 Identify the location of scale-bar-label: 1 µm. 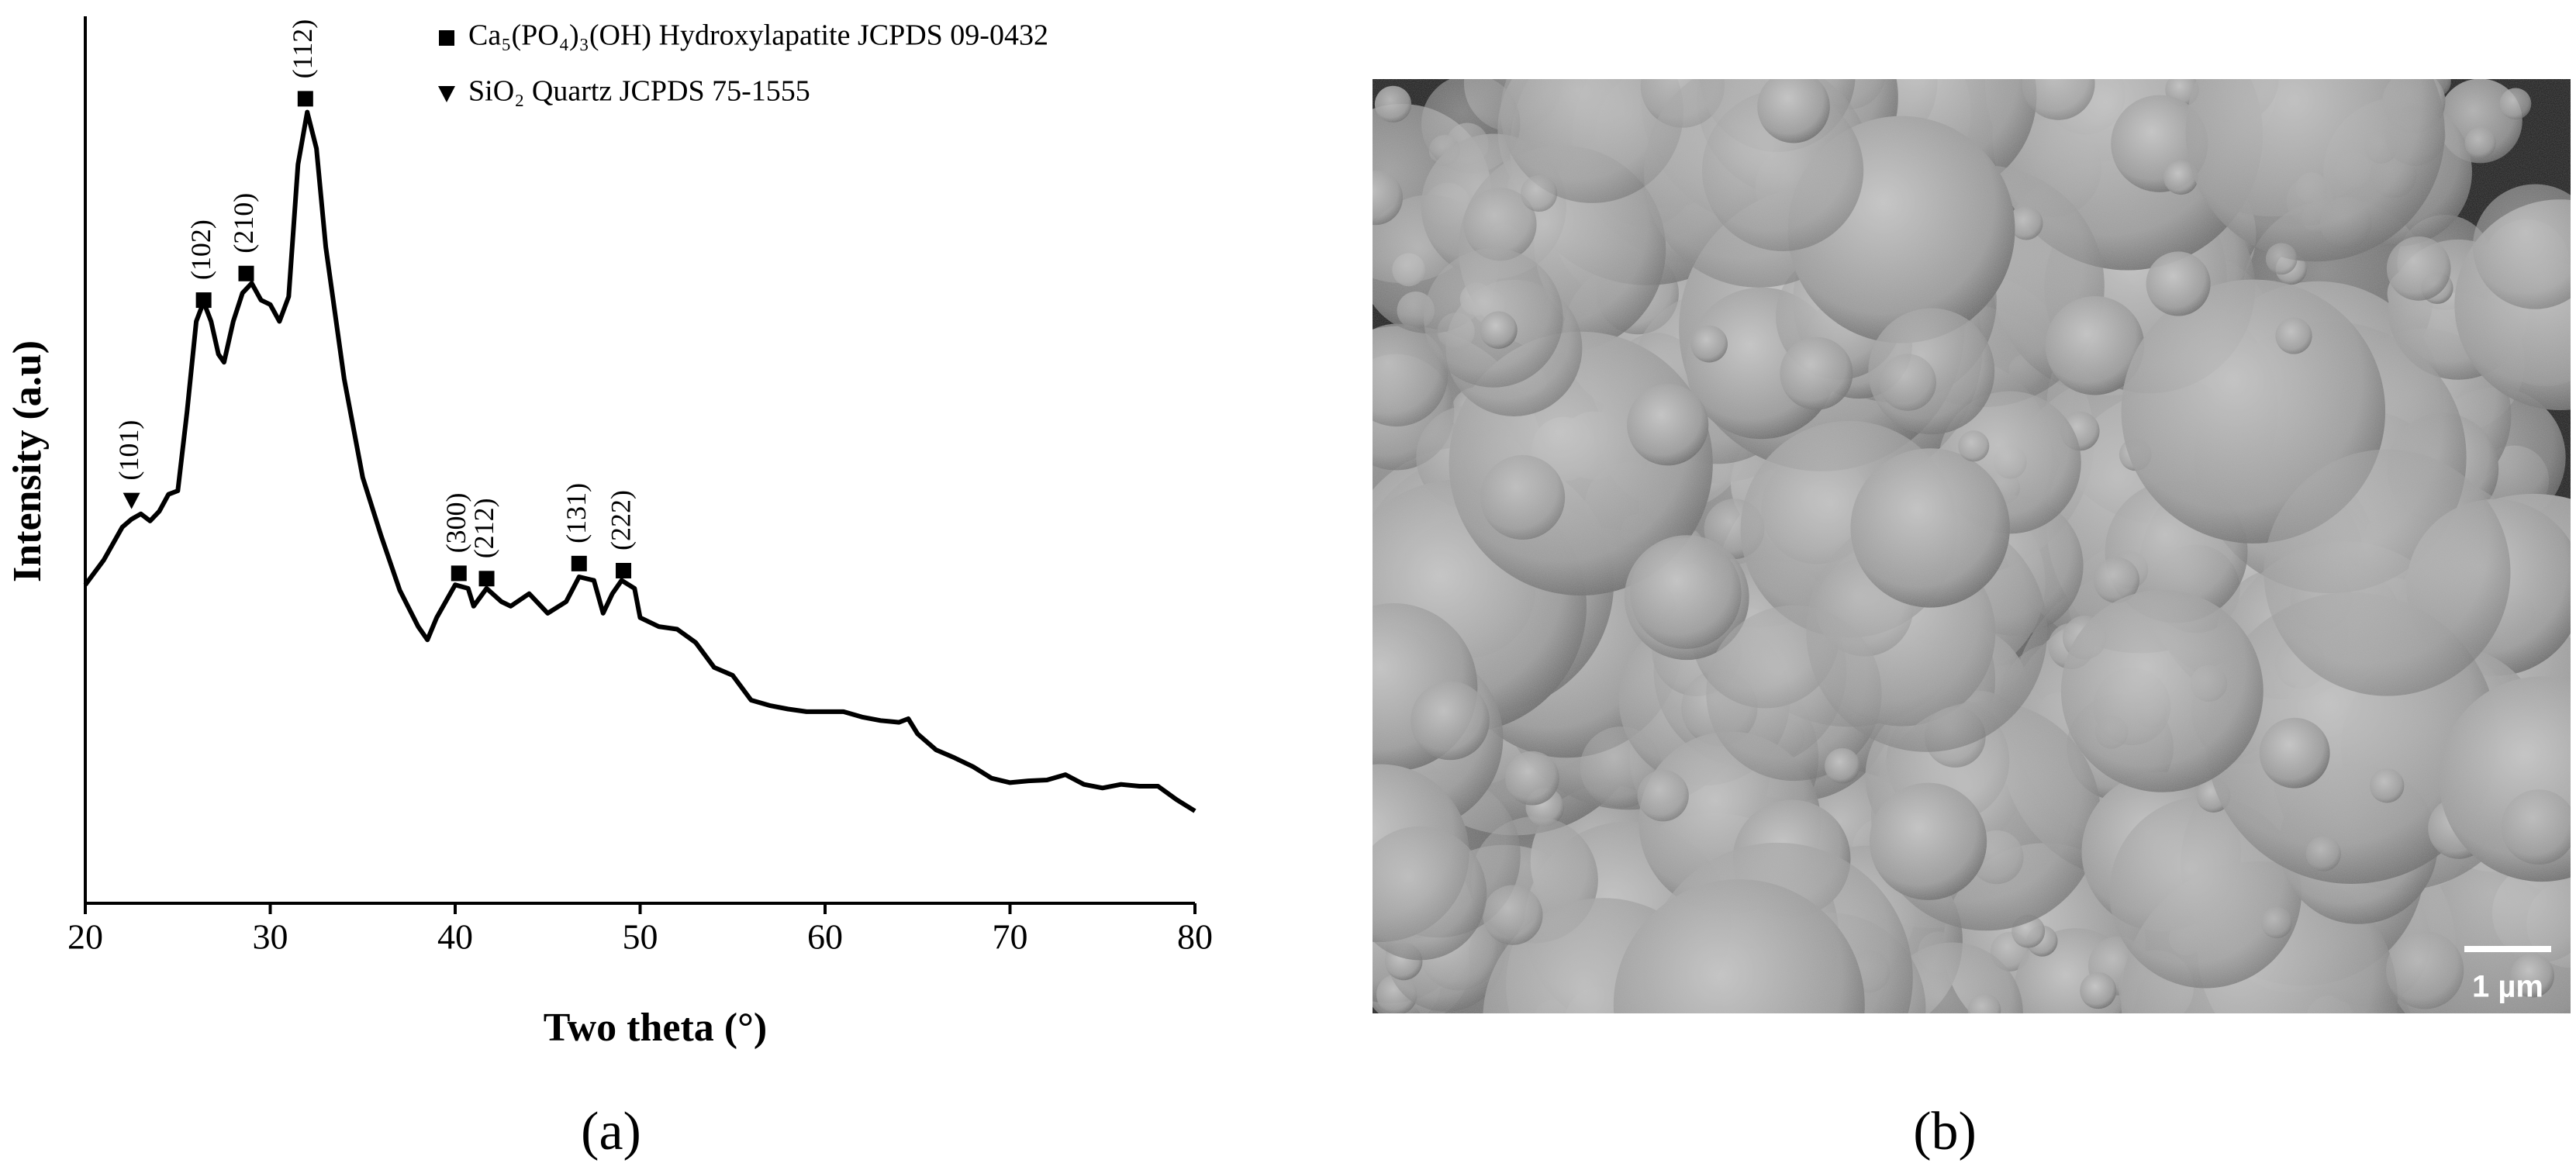
(2508, 987).